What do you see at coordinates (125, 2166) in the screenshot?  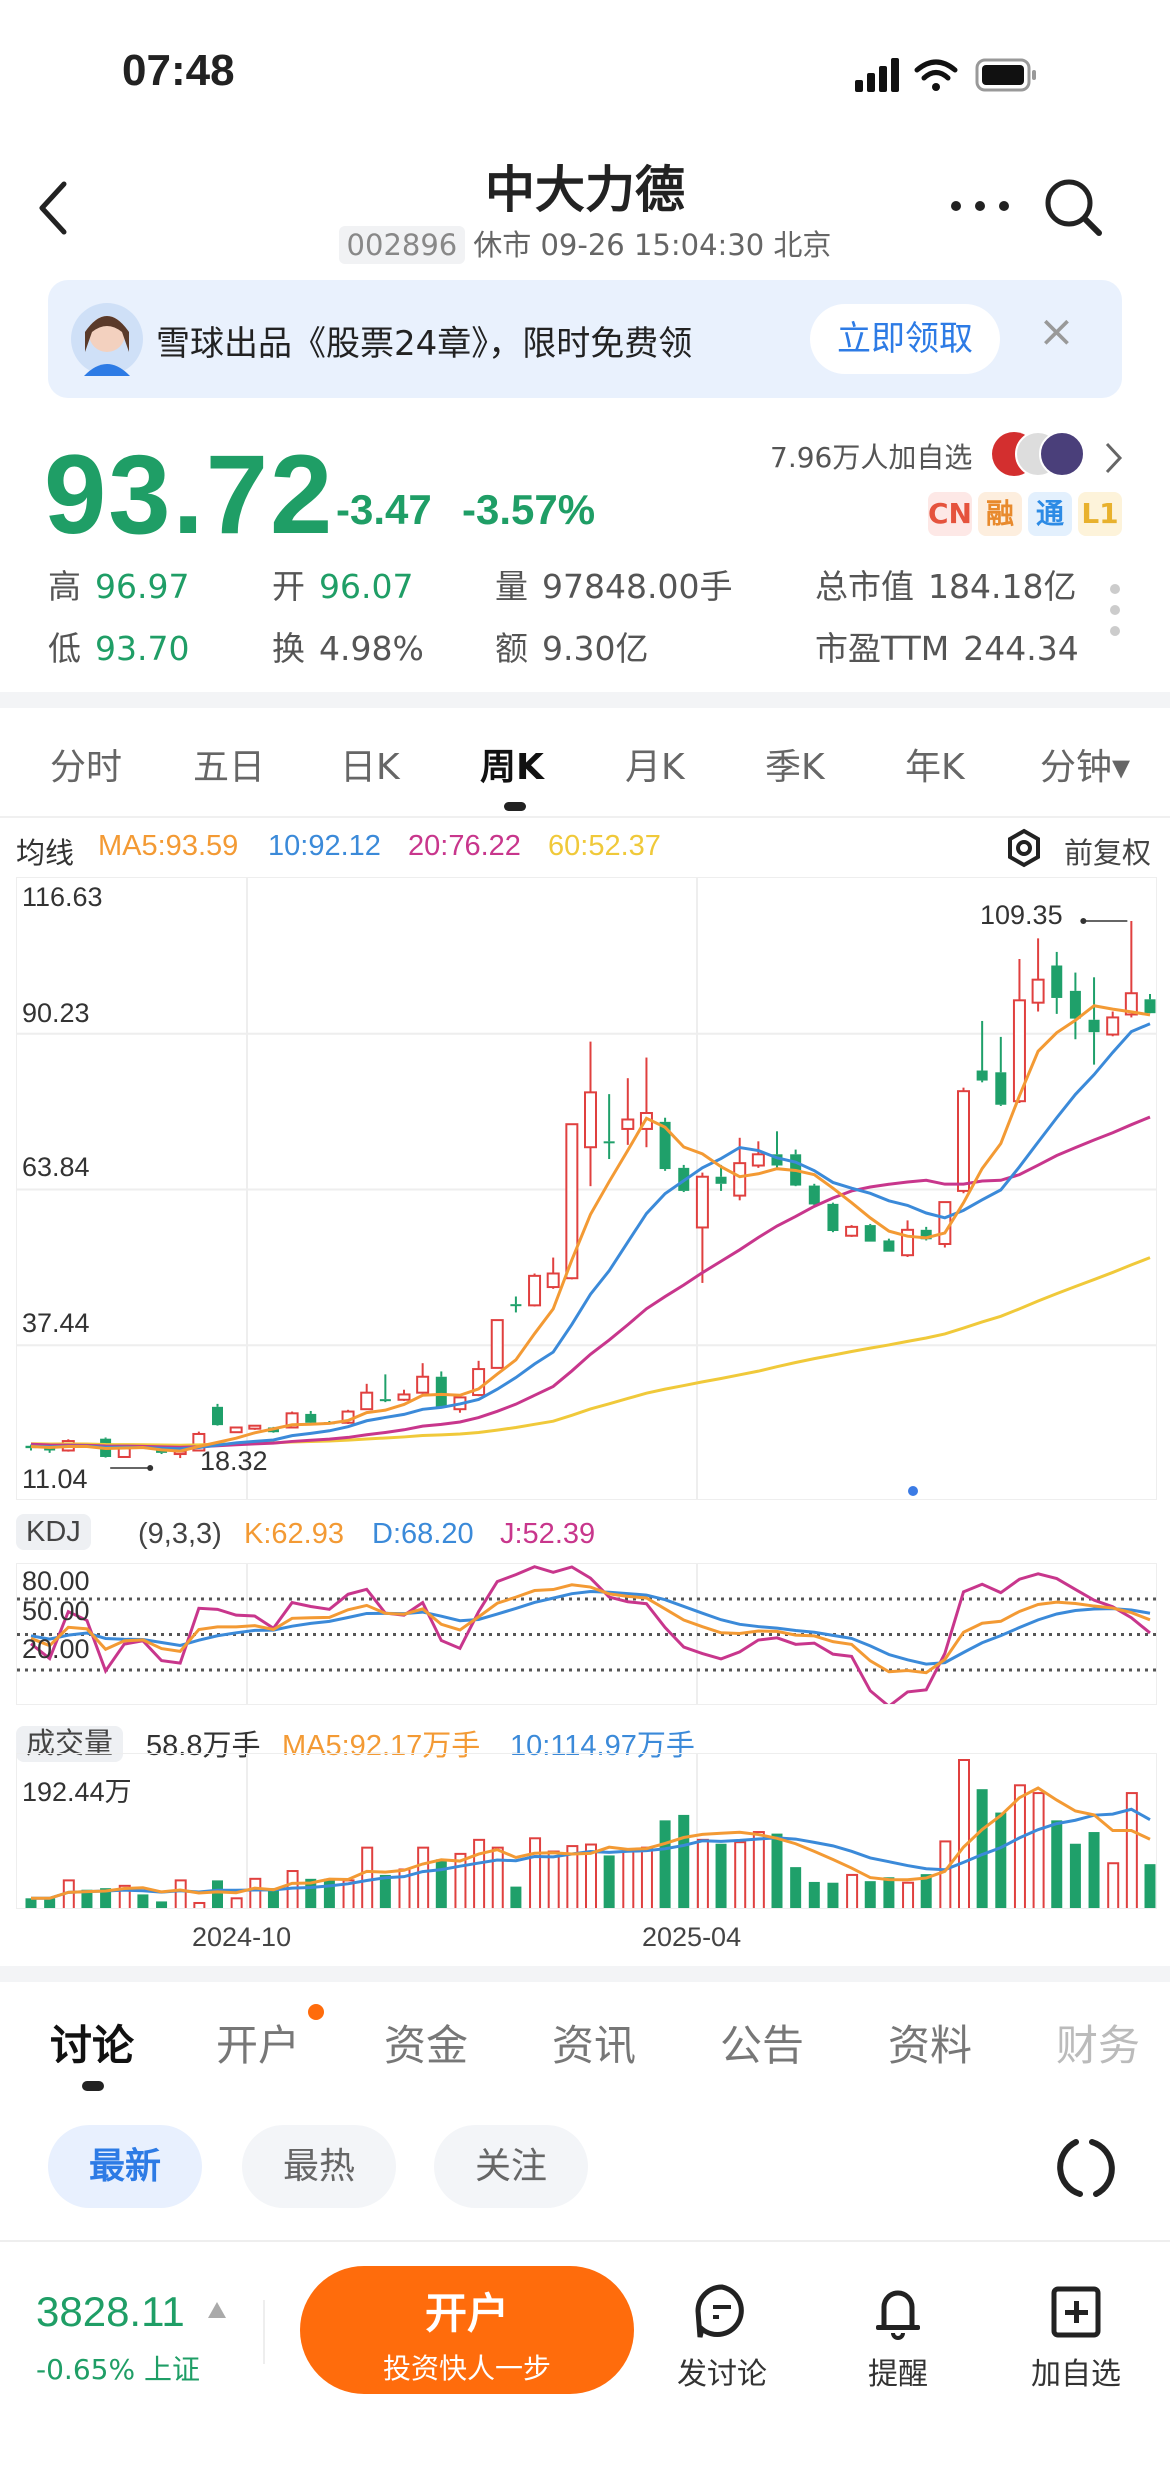 I see `filter-latest: 最新` at bounding box center [125, 2166].